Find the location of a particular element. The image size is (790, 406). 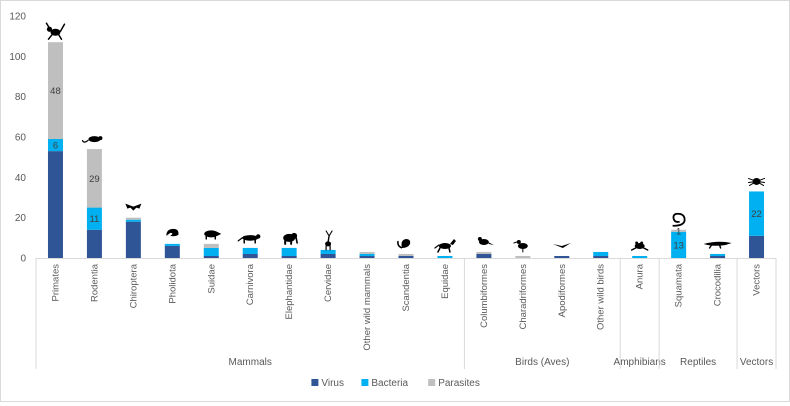

bar-crocodilia-virus is located at coordinates (718, 256).